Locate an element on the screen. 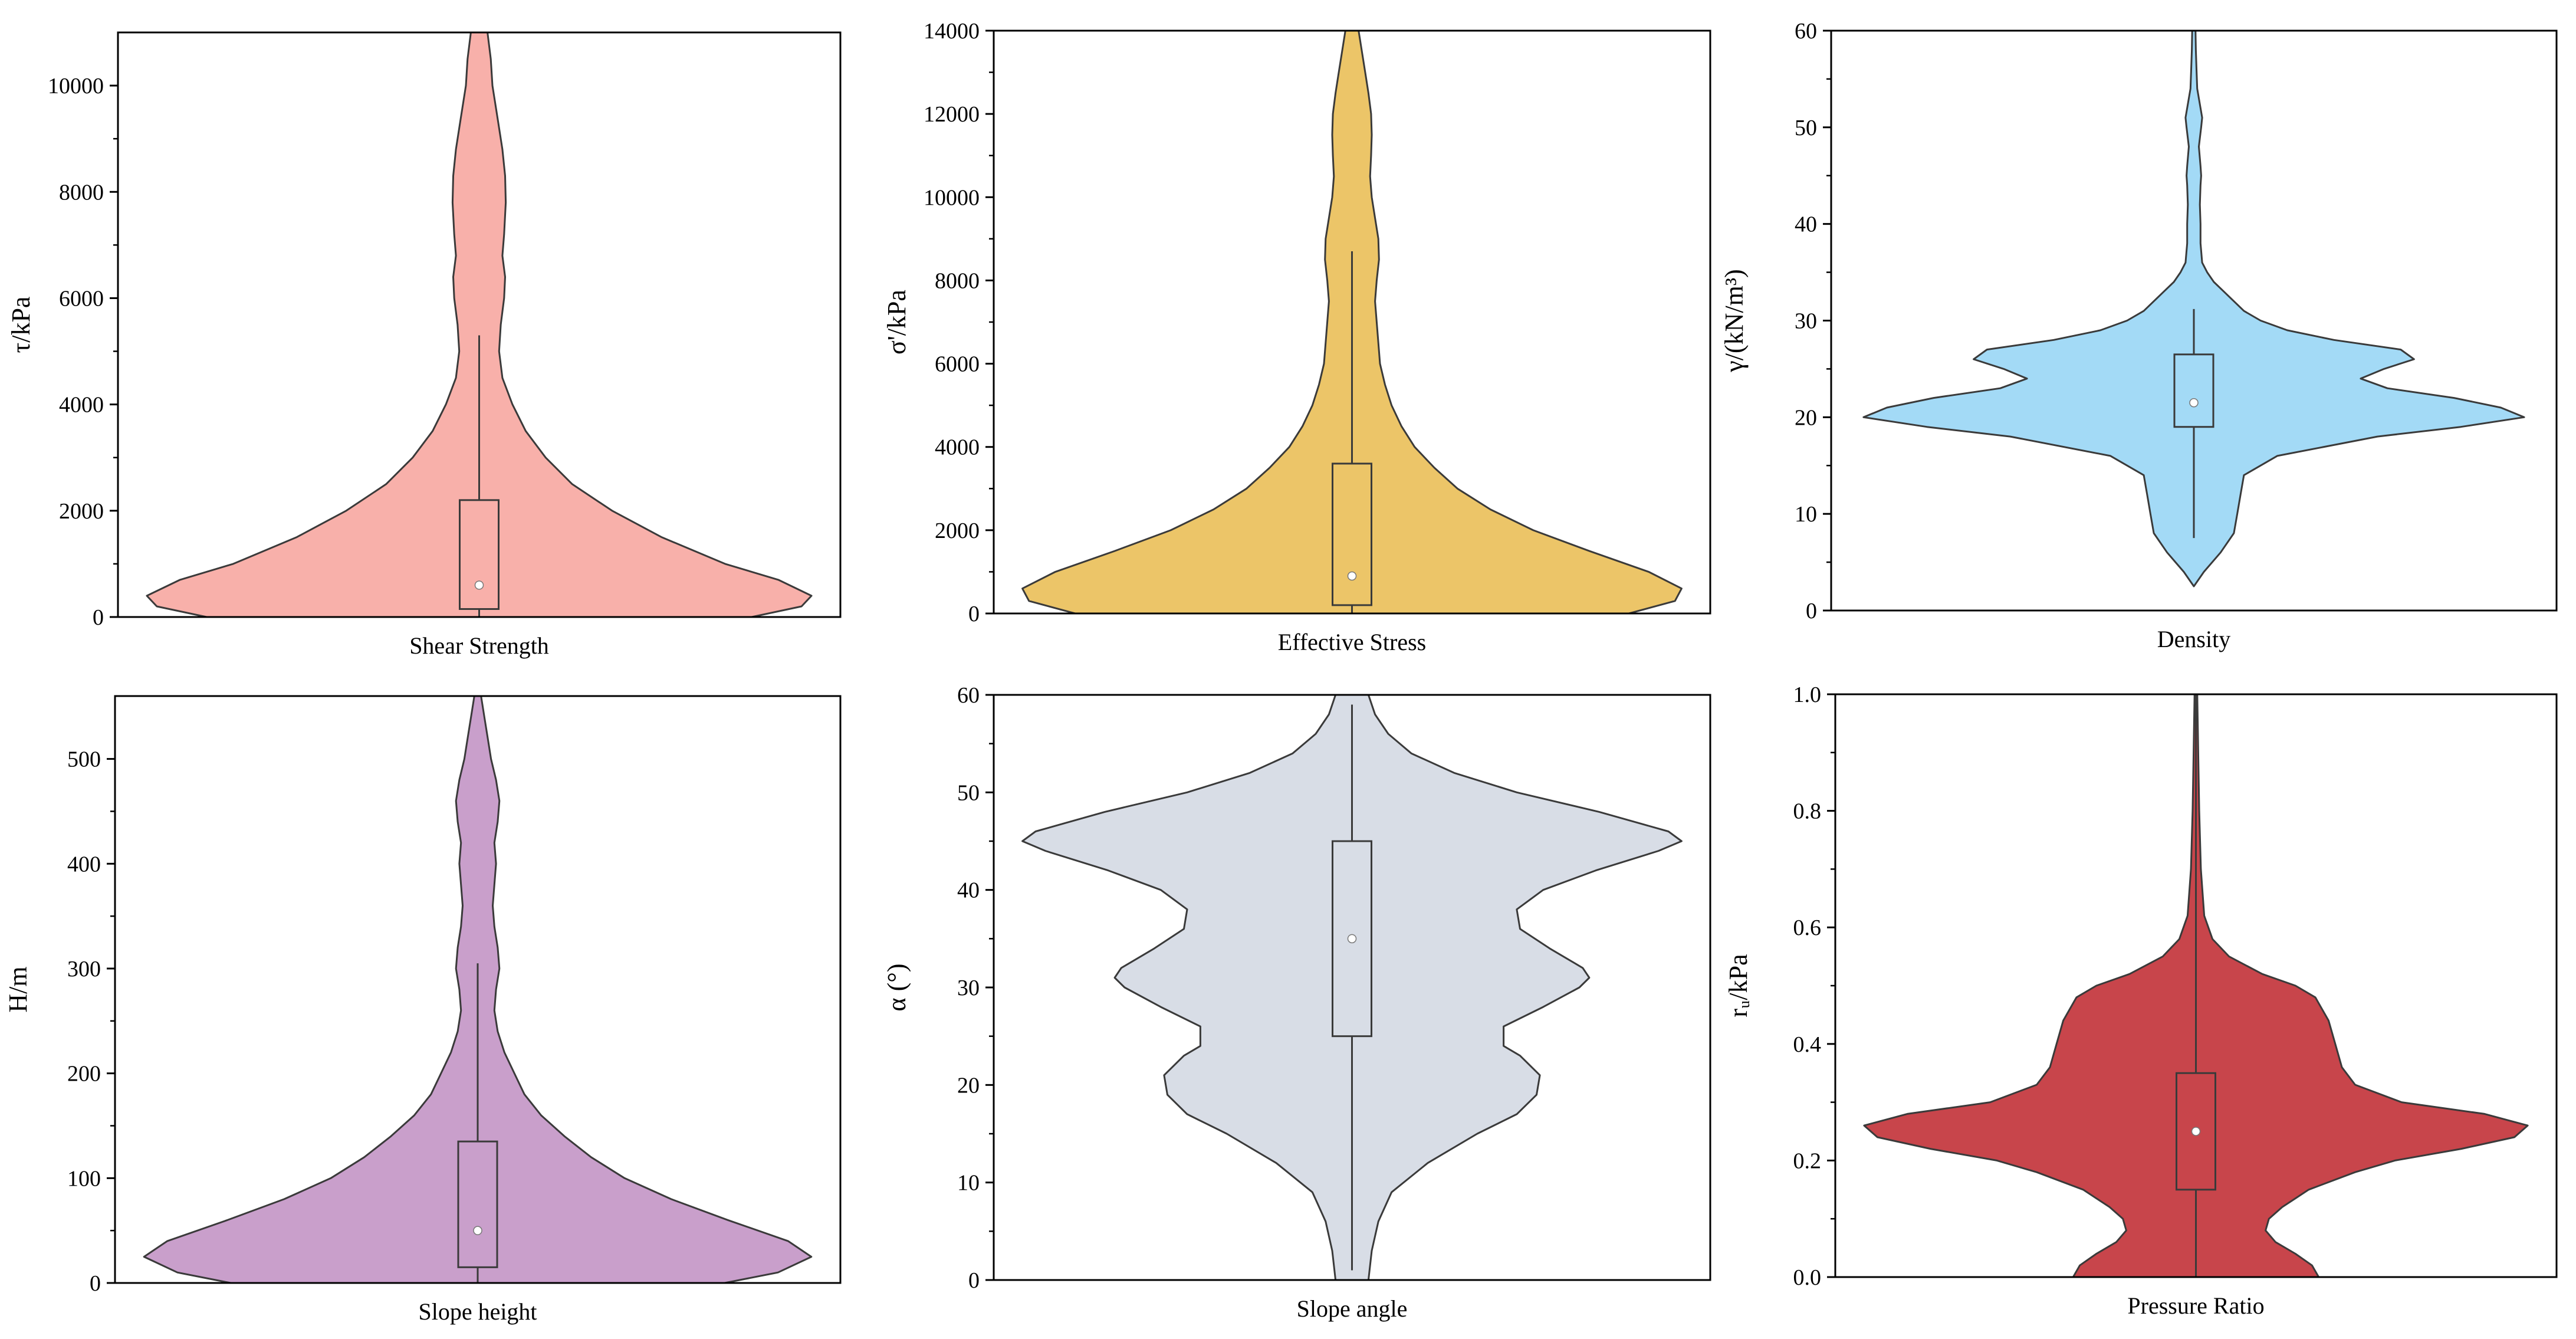 The width and height of the screenshot is (2576, 1339). x-axis-label: Slope height is located at coordinates (477, 1311).